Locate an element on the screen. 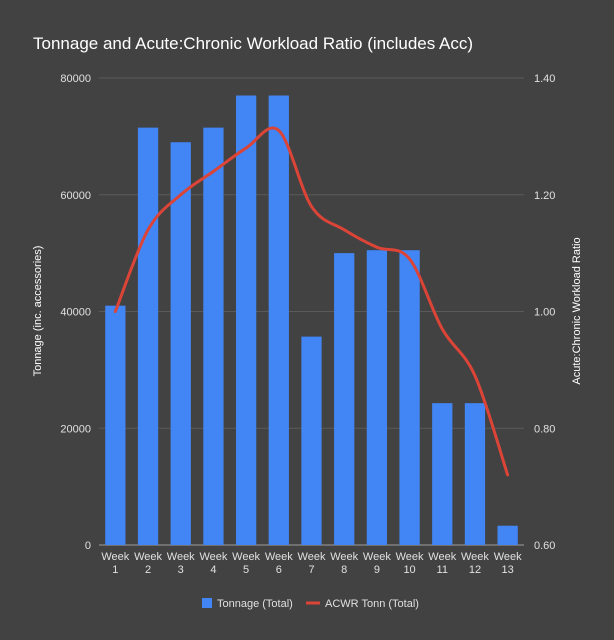 This screenshot has width=614, height=640. x-tick-label: Week 5 is located at coordinates (246, 563).